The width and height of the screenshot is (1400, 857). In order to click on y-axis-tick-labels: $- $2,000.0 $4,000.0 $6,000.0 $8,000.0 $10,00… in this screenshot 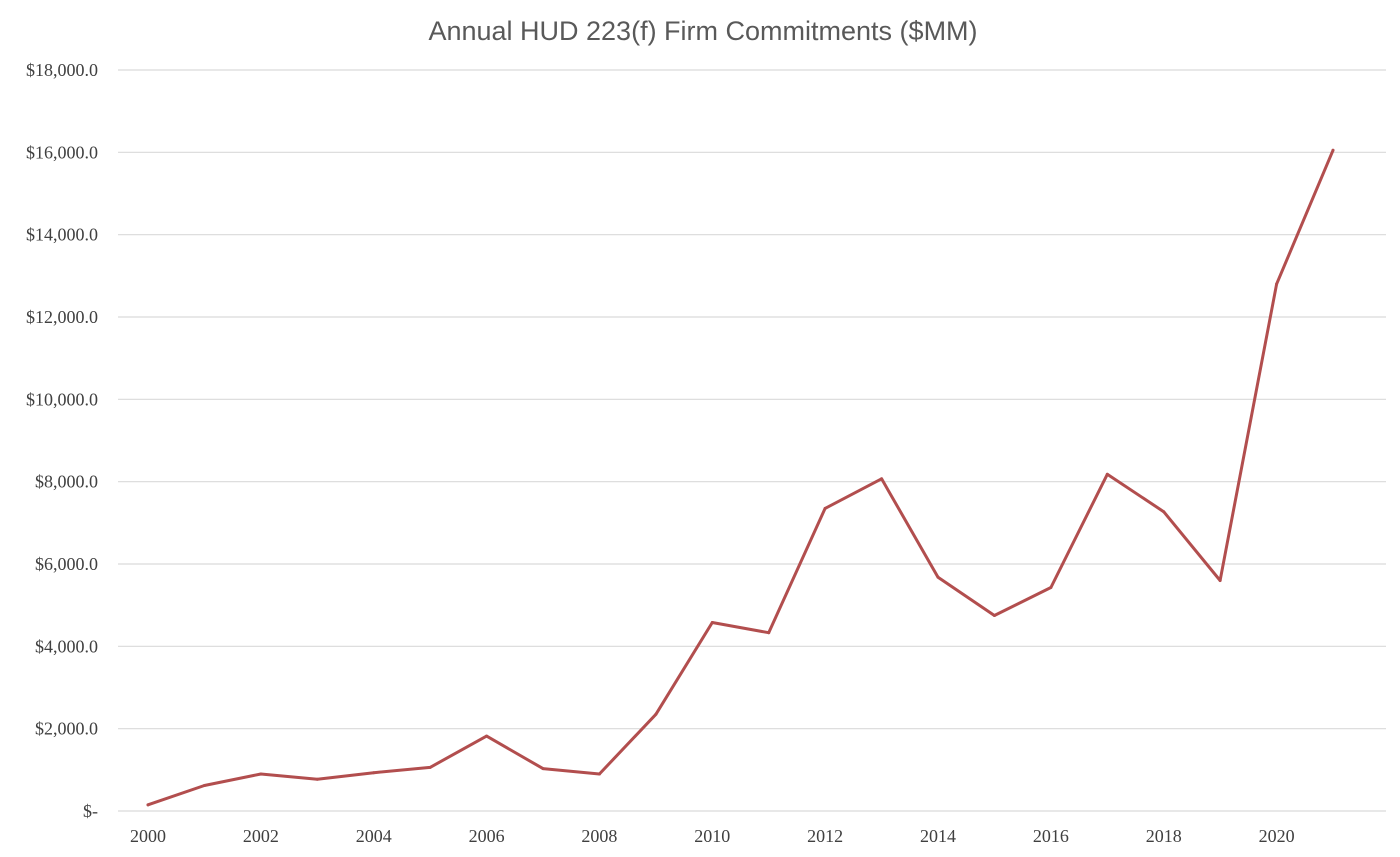, I will do `click(62, 440)`.